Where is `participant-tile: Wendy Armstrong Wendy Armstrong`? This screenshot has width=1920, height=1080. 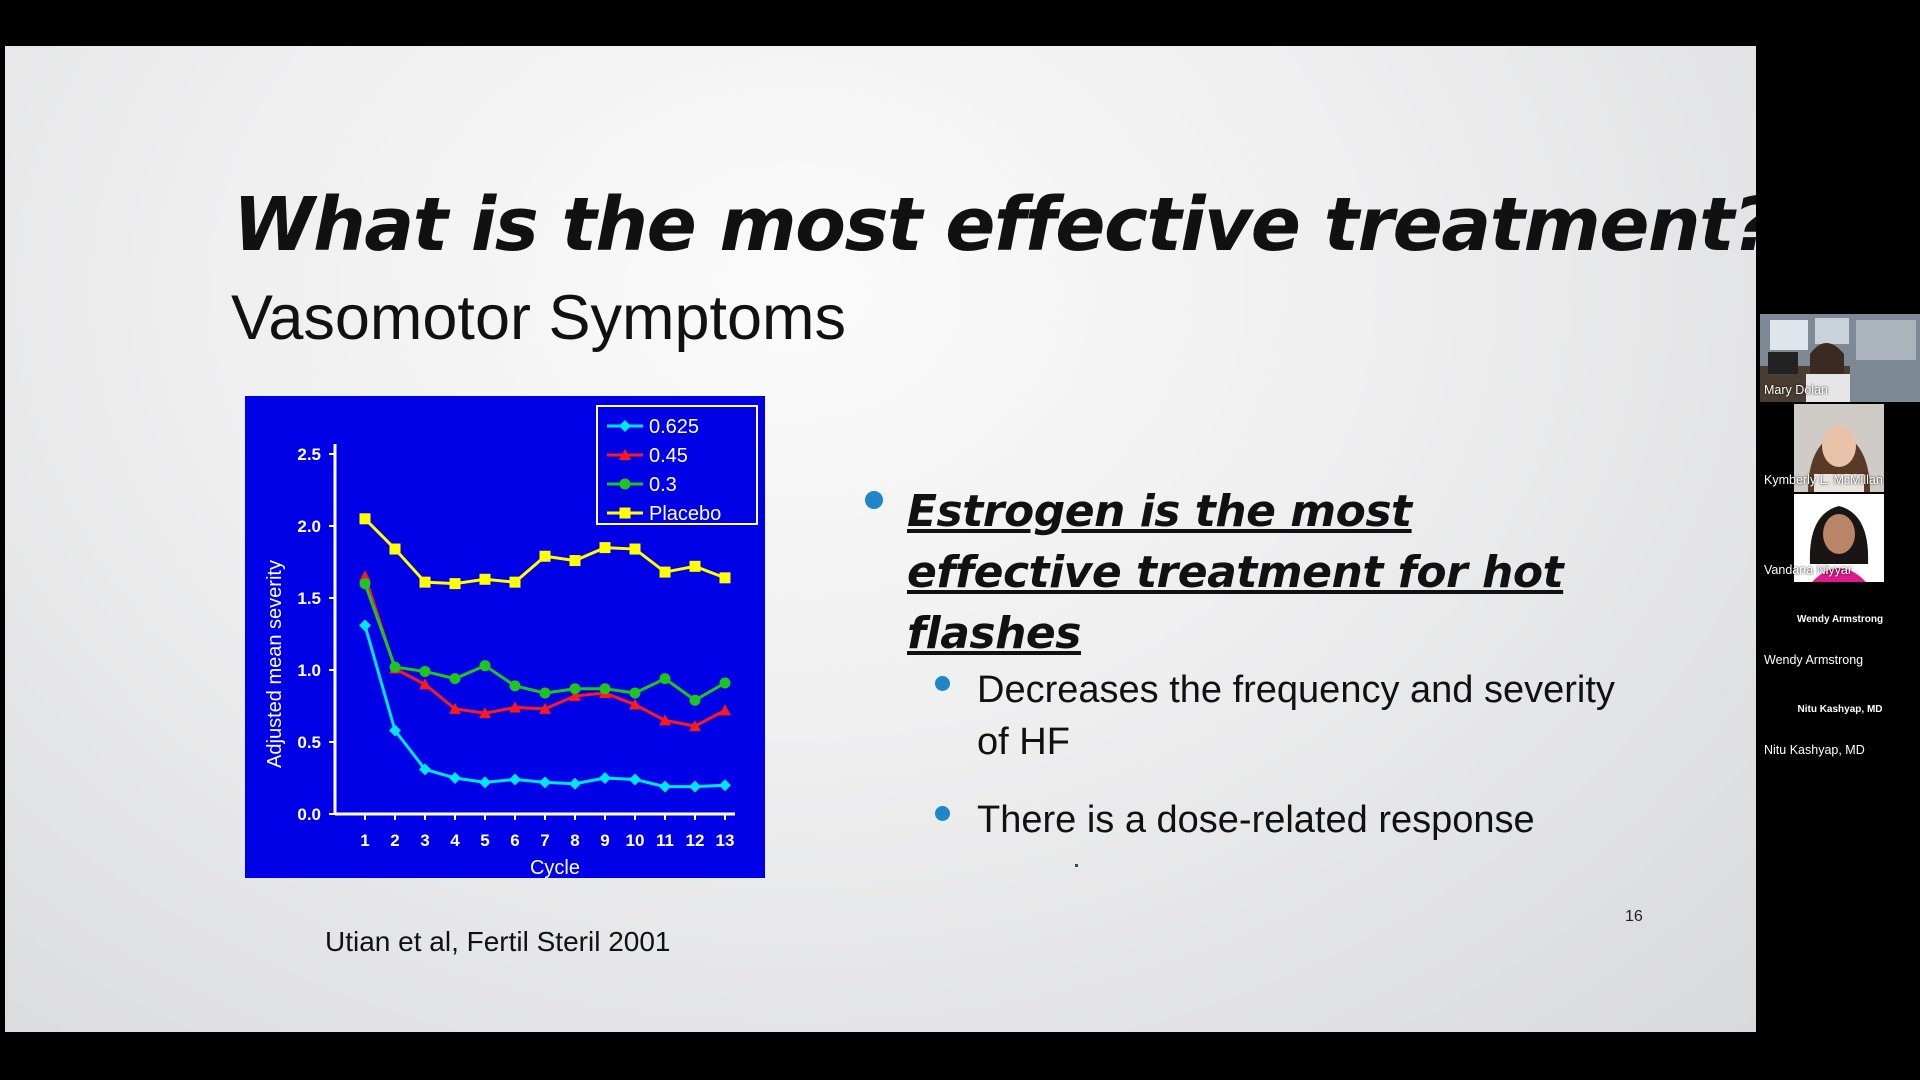
participant-tile: Wendy Armstrong Wendy Armstrong is located at coordinates (1840, 628).